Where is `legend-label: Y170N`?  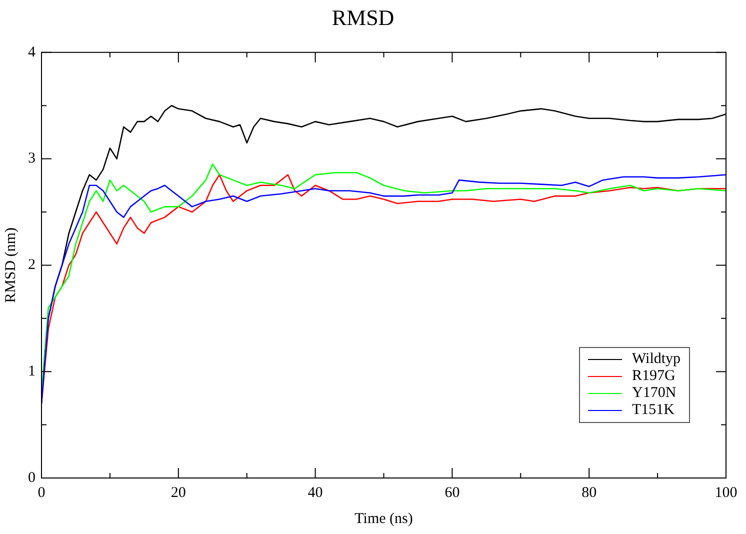 legend-label: Y170N is located at coordinates (654, 393).